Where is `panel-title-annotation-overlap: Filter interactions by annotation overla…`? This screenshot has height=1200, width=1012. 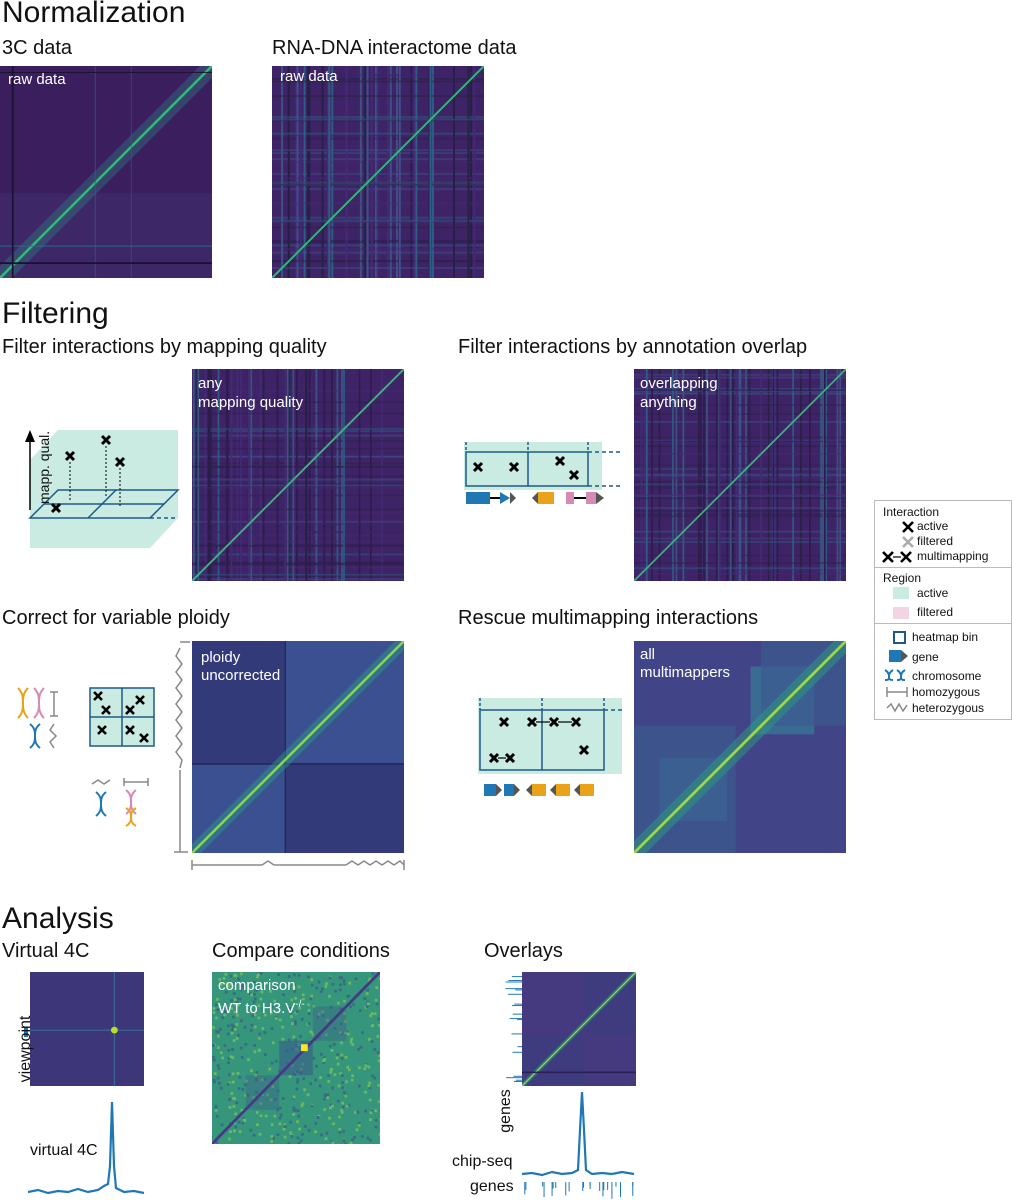 panel-title-annotation-overlap: Filter interactions by annotation overla… is located at coordinates (633, 347).